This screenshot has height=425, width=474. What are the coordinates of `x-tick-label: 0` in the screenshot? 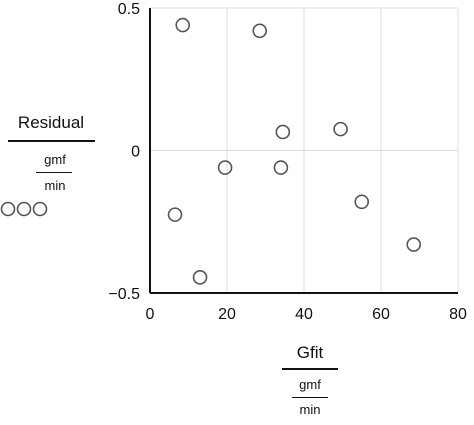 It's located at (150, 314).